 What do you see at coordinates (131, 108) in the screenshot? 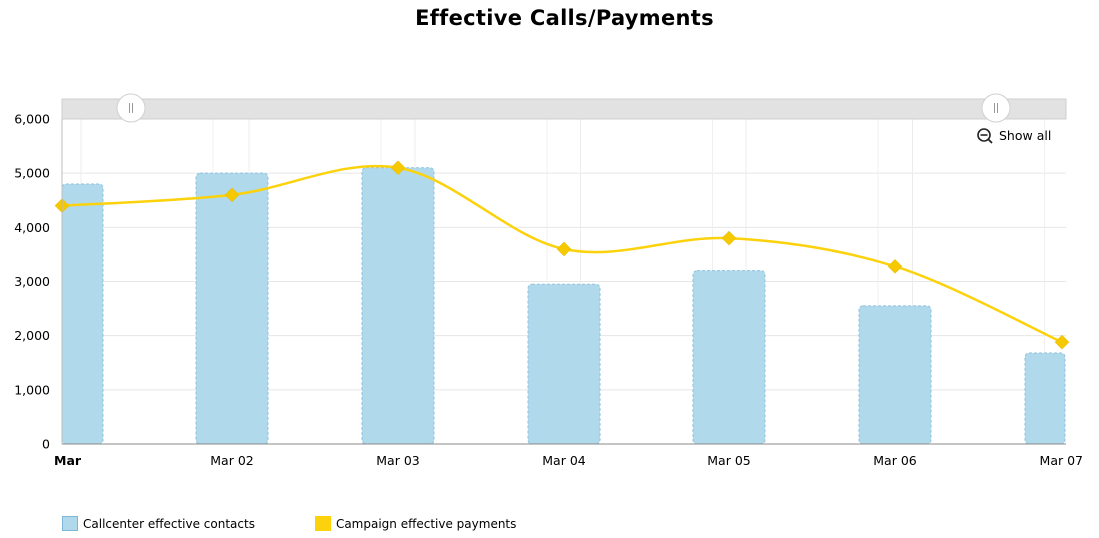
I see `scrollbar-left-handle` at bounding box center [131, 108].